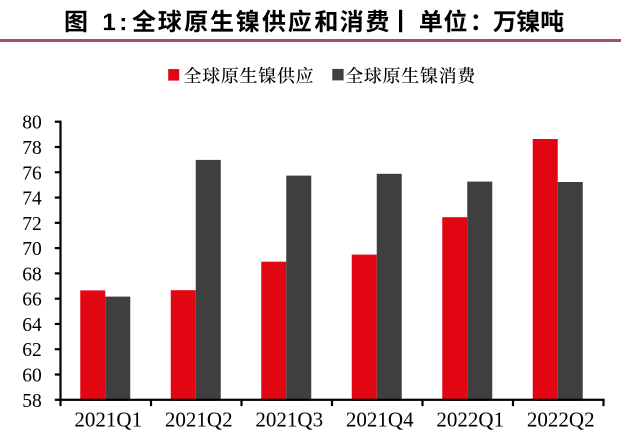 The image size is (621, 438). Describe the element at coordinates (32, 300) in the screenshot. I see `svg-text: 66` at that location.